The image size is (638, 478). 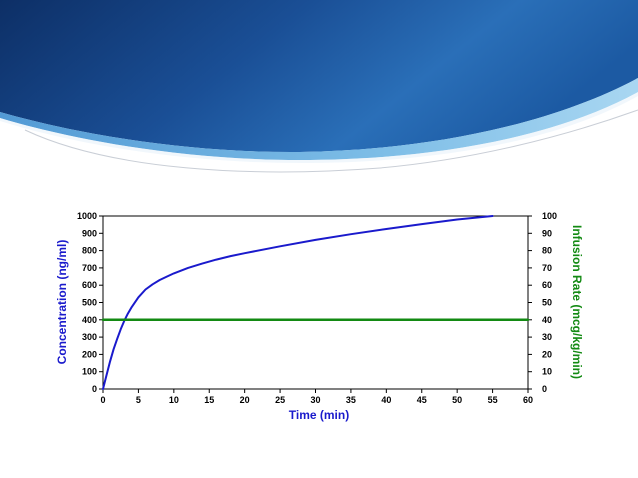 I want to click on y-right-tick-label: 40, so click(x=547, y=320).